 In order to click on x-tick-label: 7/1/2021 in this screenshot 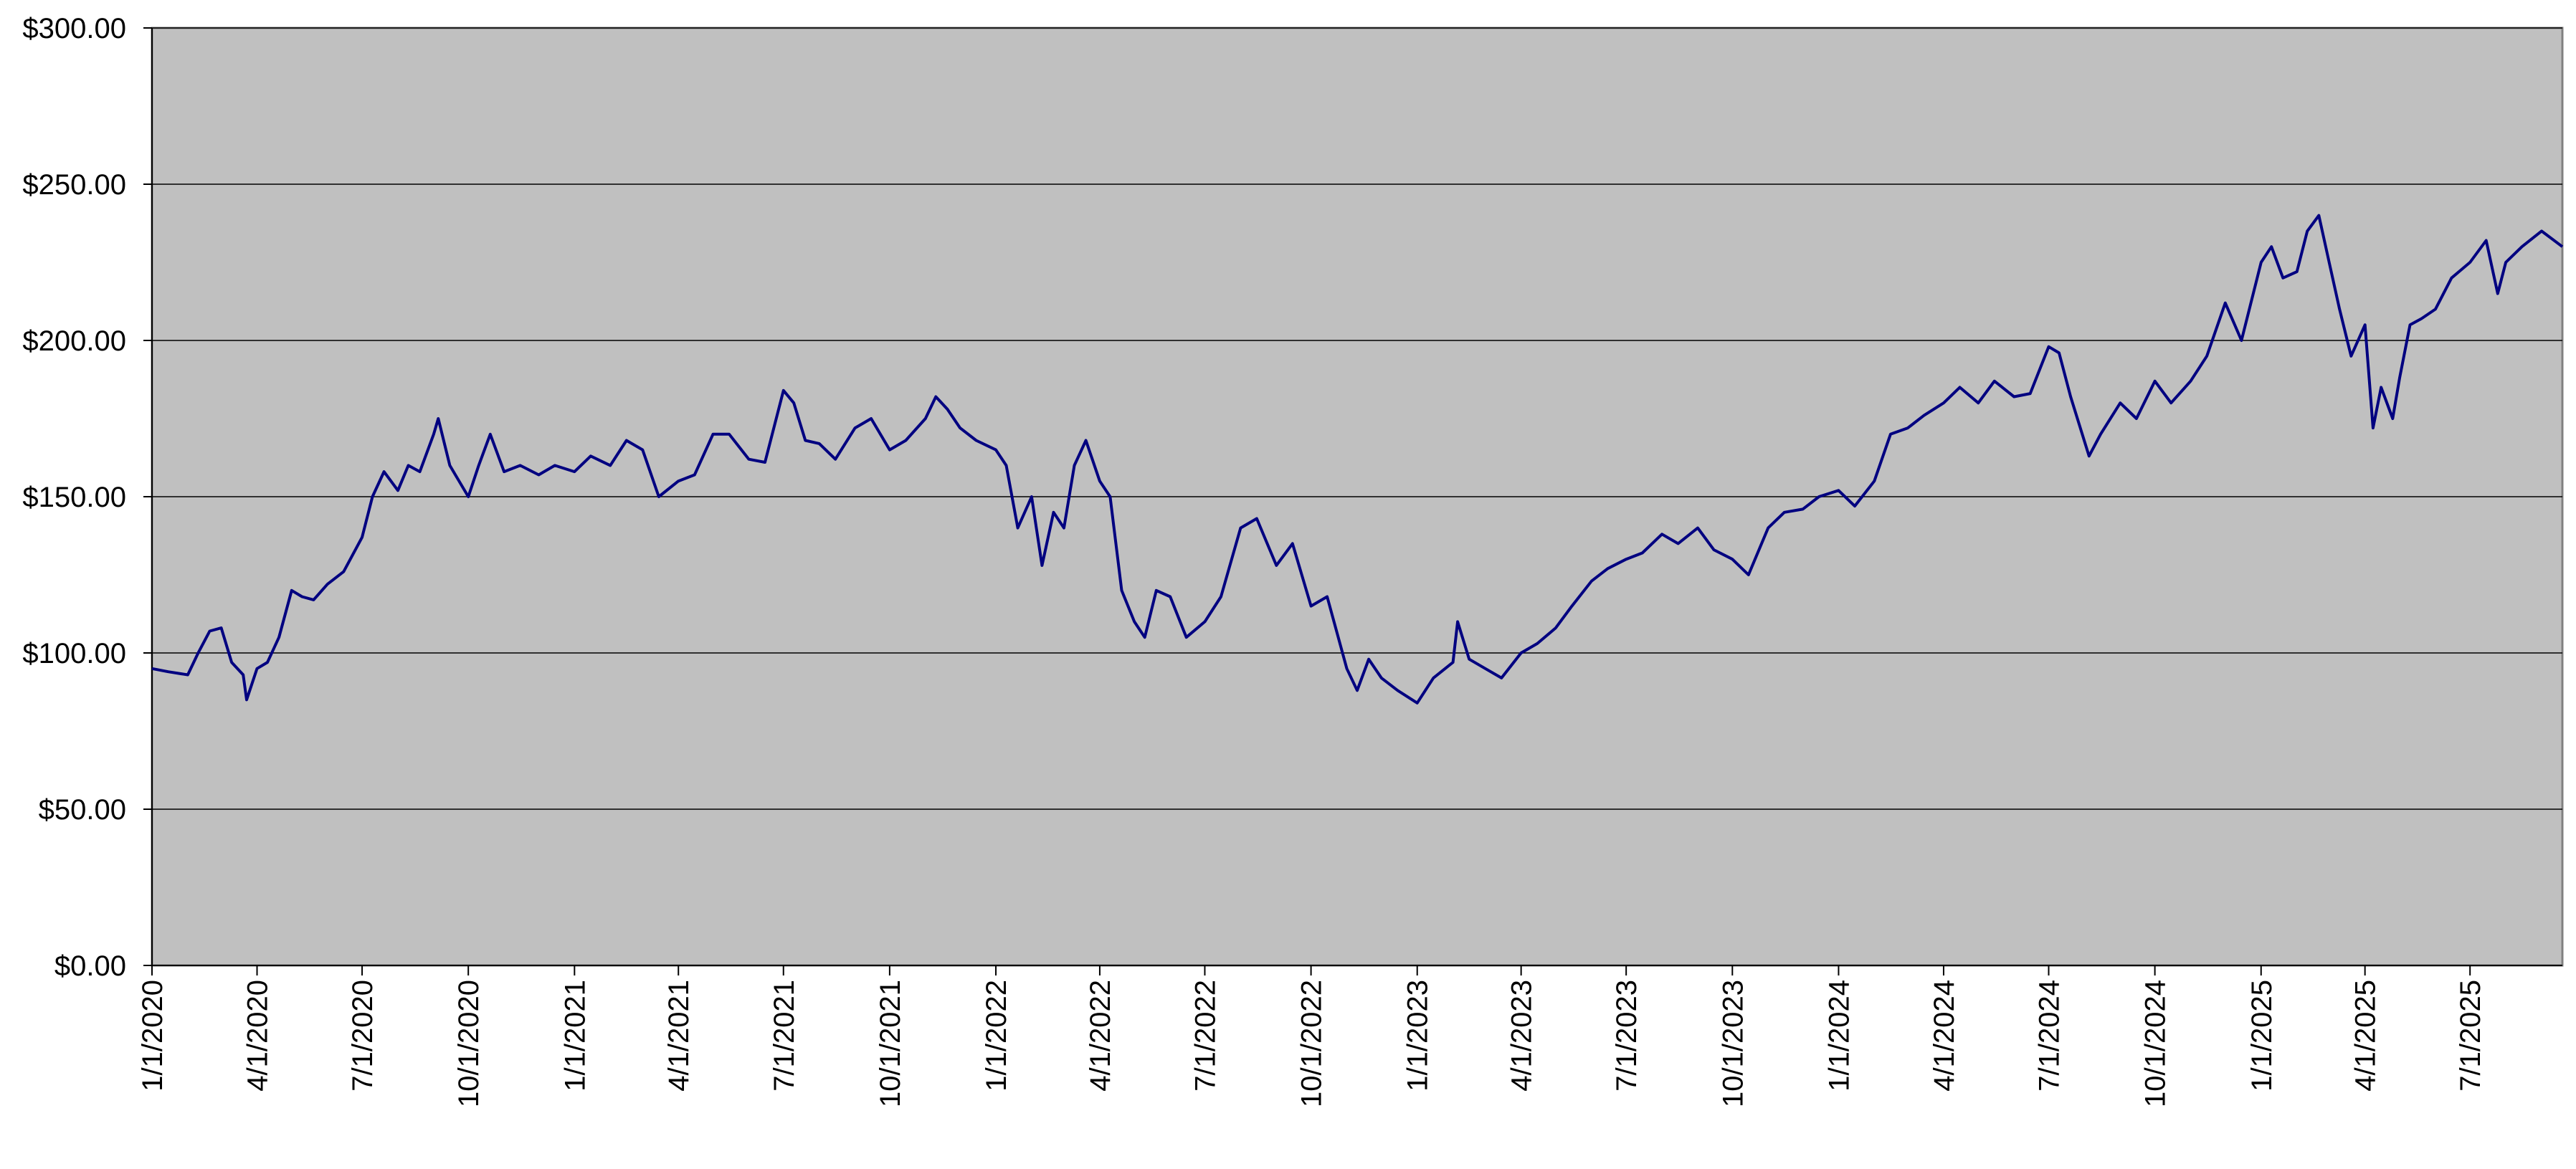, I will do `click(784, 1036)`.